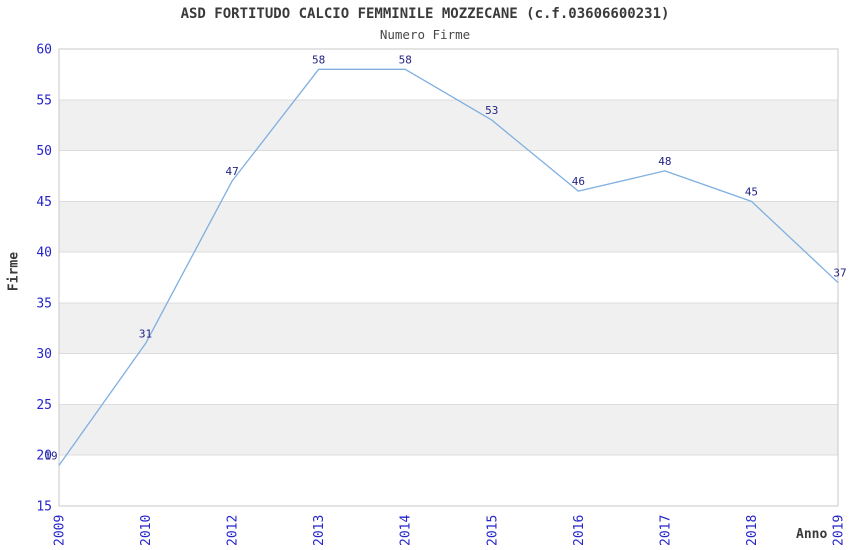  I want to click on x-tick-label: 2009, so click(60, 530).